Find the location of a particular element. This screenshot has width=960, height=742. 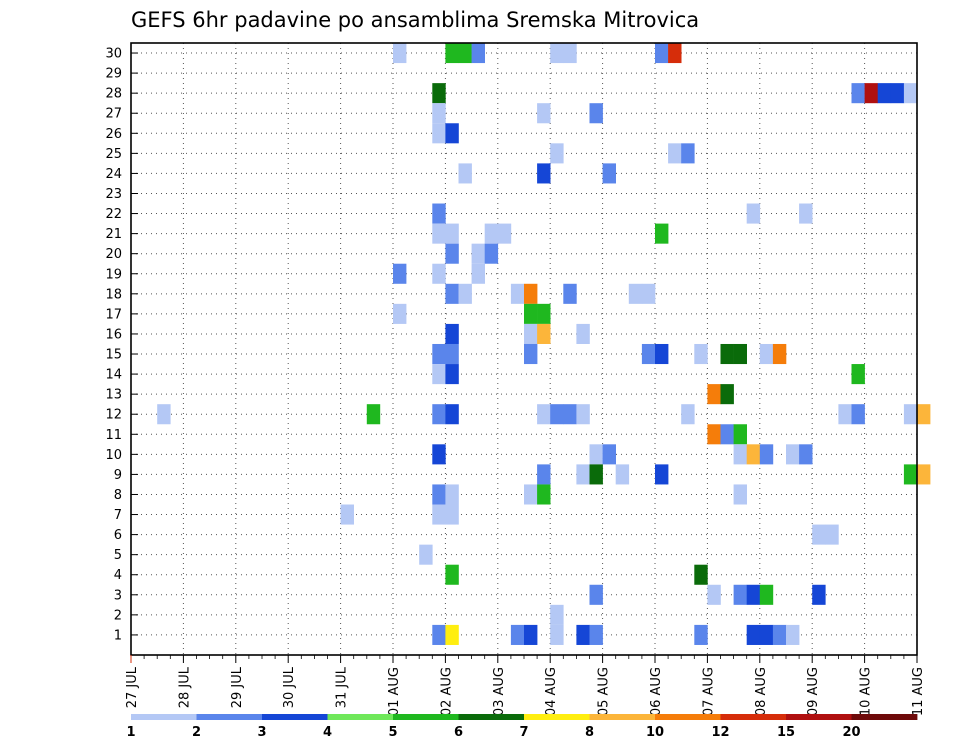

y-tick-label: 29 is located at coordinates (113, 74).